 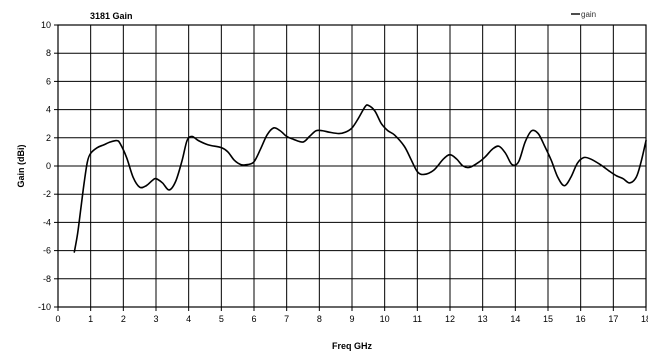 What do you see at coordinates (48, 166) in the screenshot?
I see `y-tick-label: 0` at bounding box center [48, 166].